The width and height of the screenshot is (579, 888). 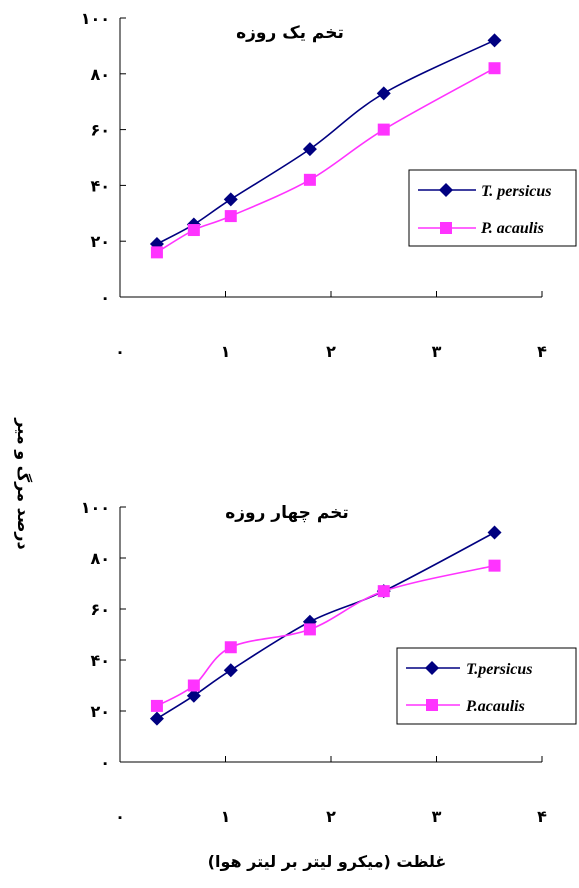 What do you see at coordinates (499, 669) in the screenshot?
I see `legend-label-series-1: T.persicus` at bounding box center [499, 669].